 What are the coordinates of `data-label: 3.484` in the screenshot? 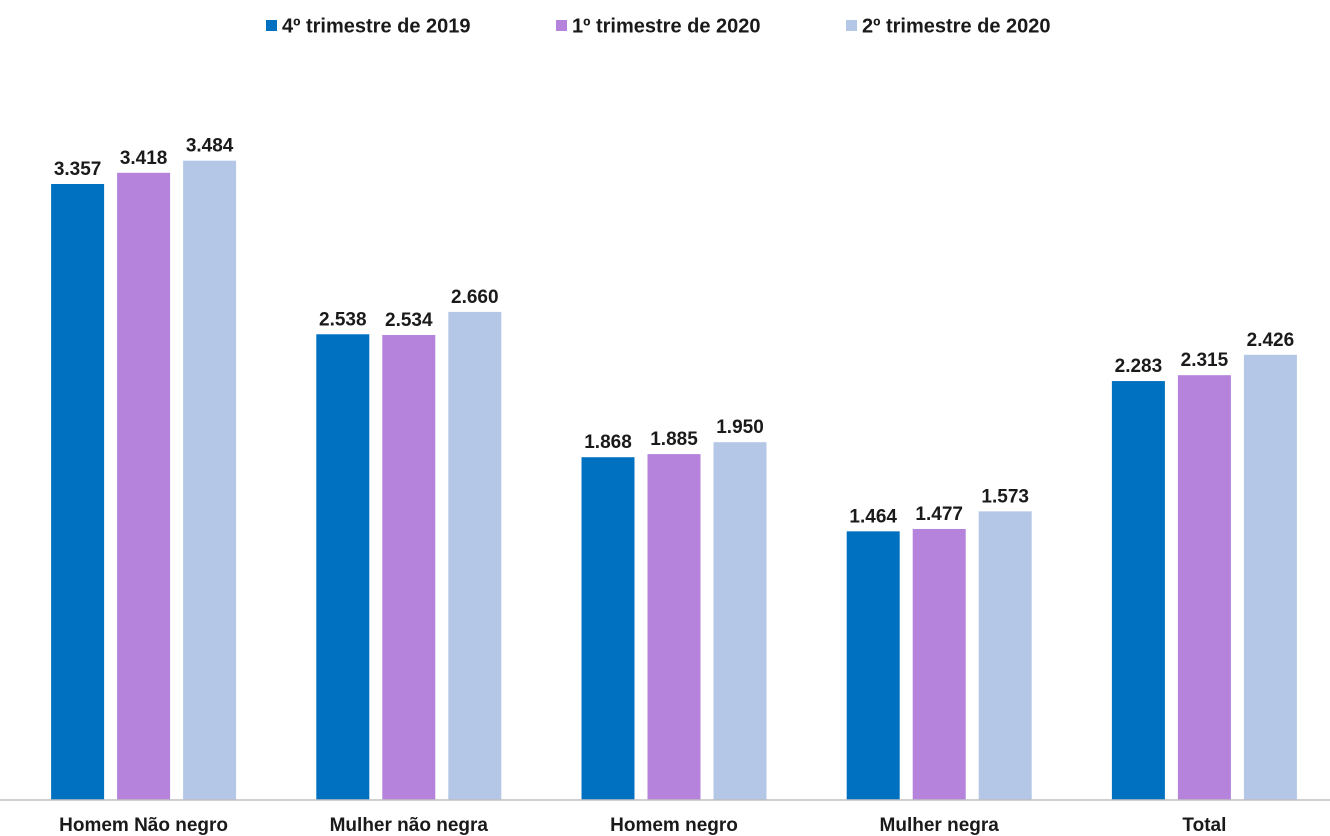 It's located at (210, 146).